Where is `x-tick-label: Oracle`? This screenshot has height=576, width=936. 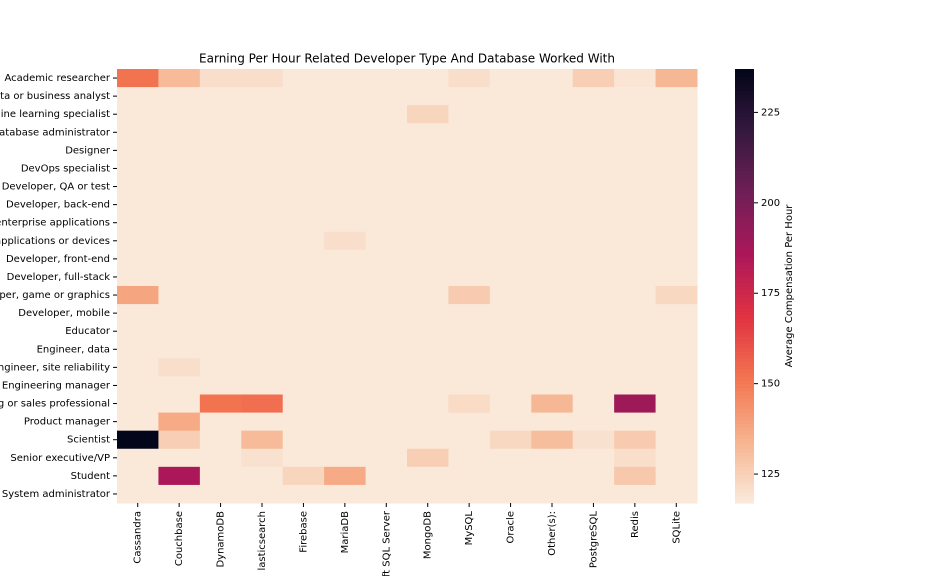 x-tick-label: Oracle is located at coordinates (511, 527).